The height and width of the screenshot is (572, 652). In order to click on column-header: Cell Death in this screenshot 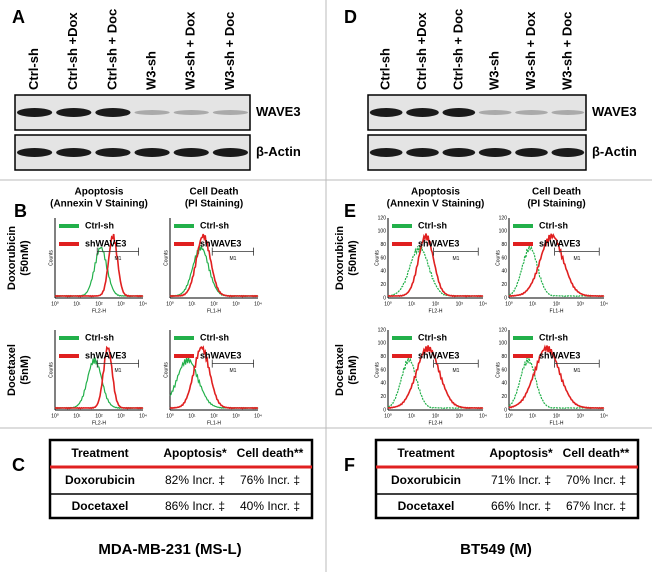, I will do `click(556, 192)`.